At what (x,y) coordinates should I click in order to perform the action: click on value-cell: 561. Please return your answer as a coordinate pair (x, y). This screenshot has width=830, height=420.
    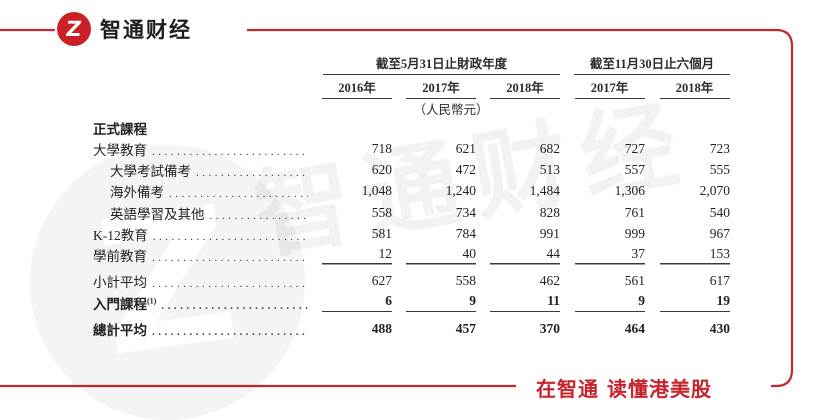
    Looking at the image, I should click on (634, 281).